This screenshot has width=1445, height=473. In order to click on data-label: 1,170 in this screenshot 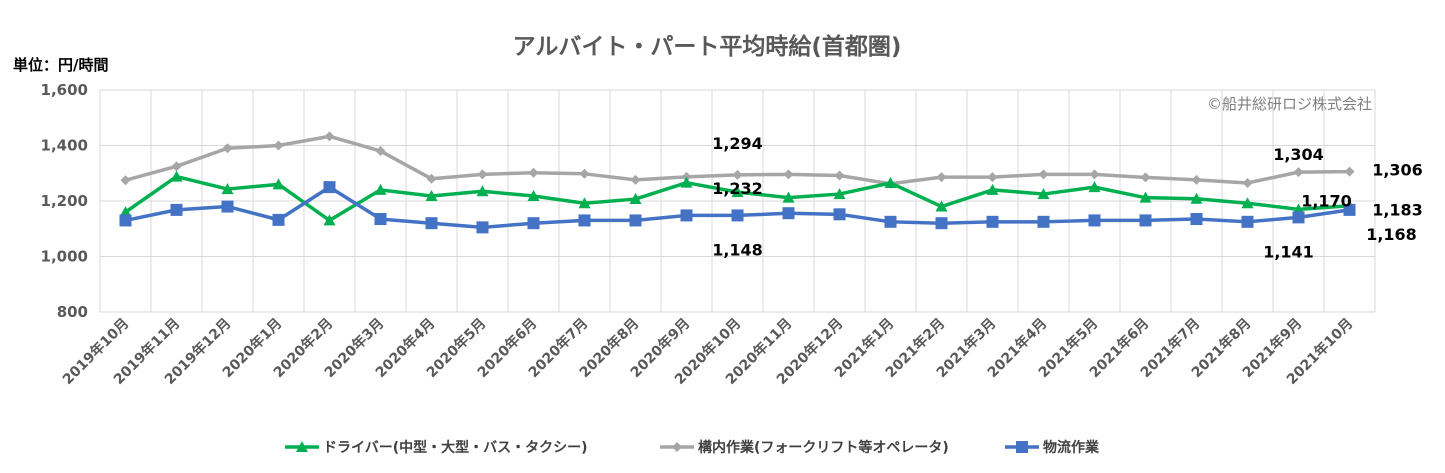, I will do `click(1326, 200)`.